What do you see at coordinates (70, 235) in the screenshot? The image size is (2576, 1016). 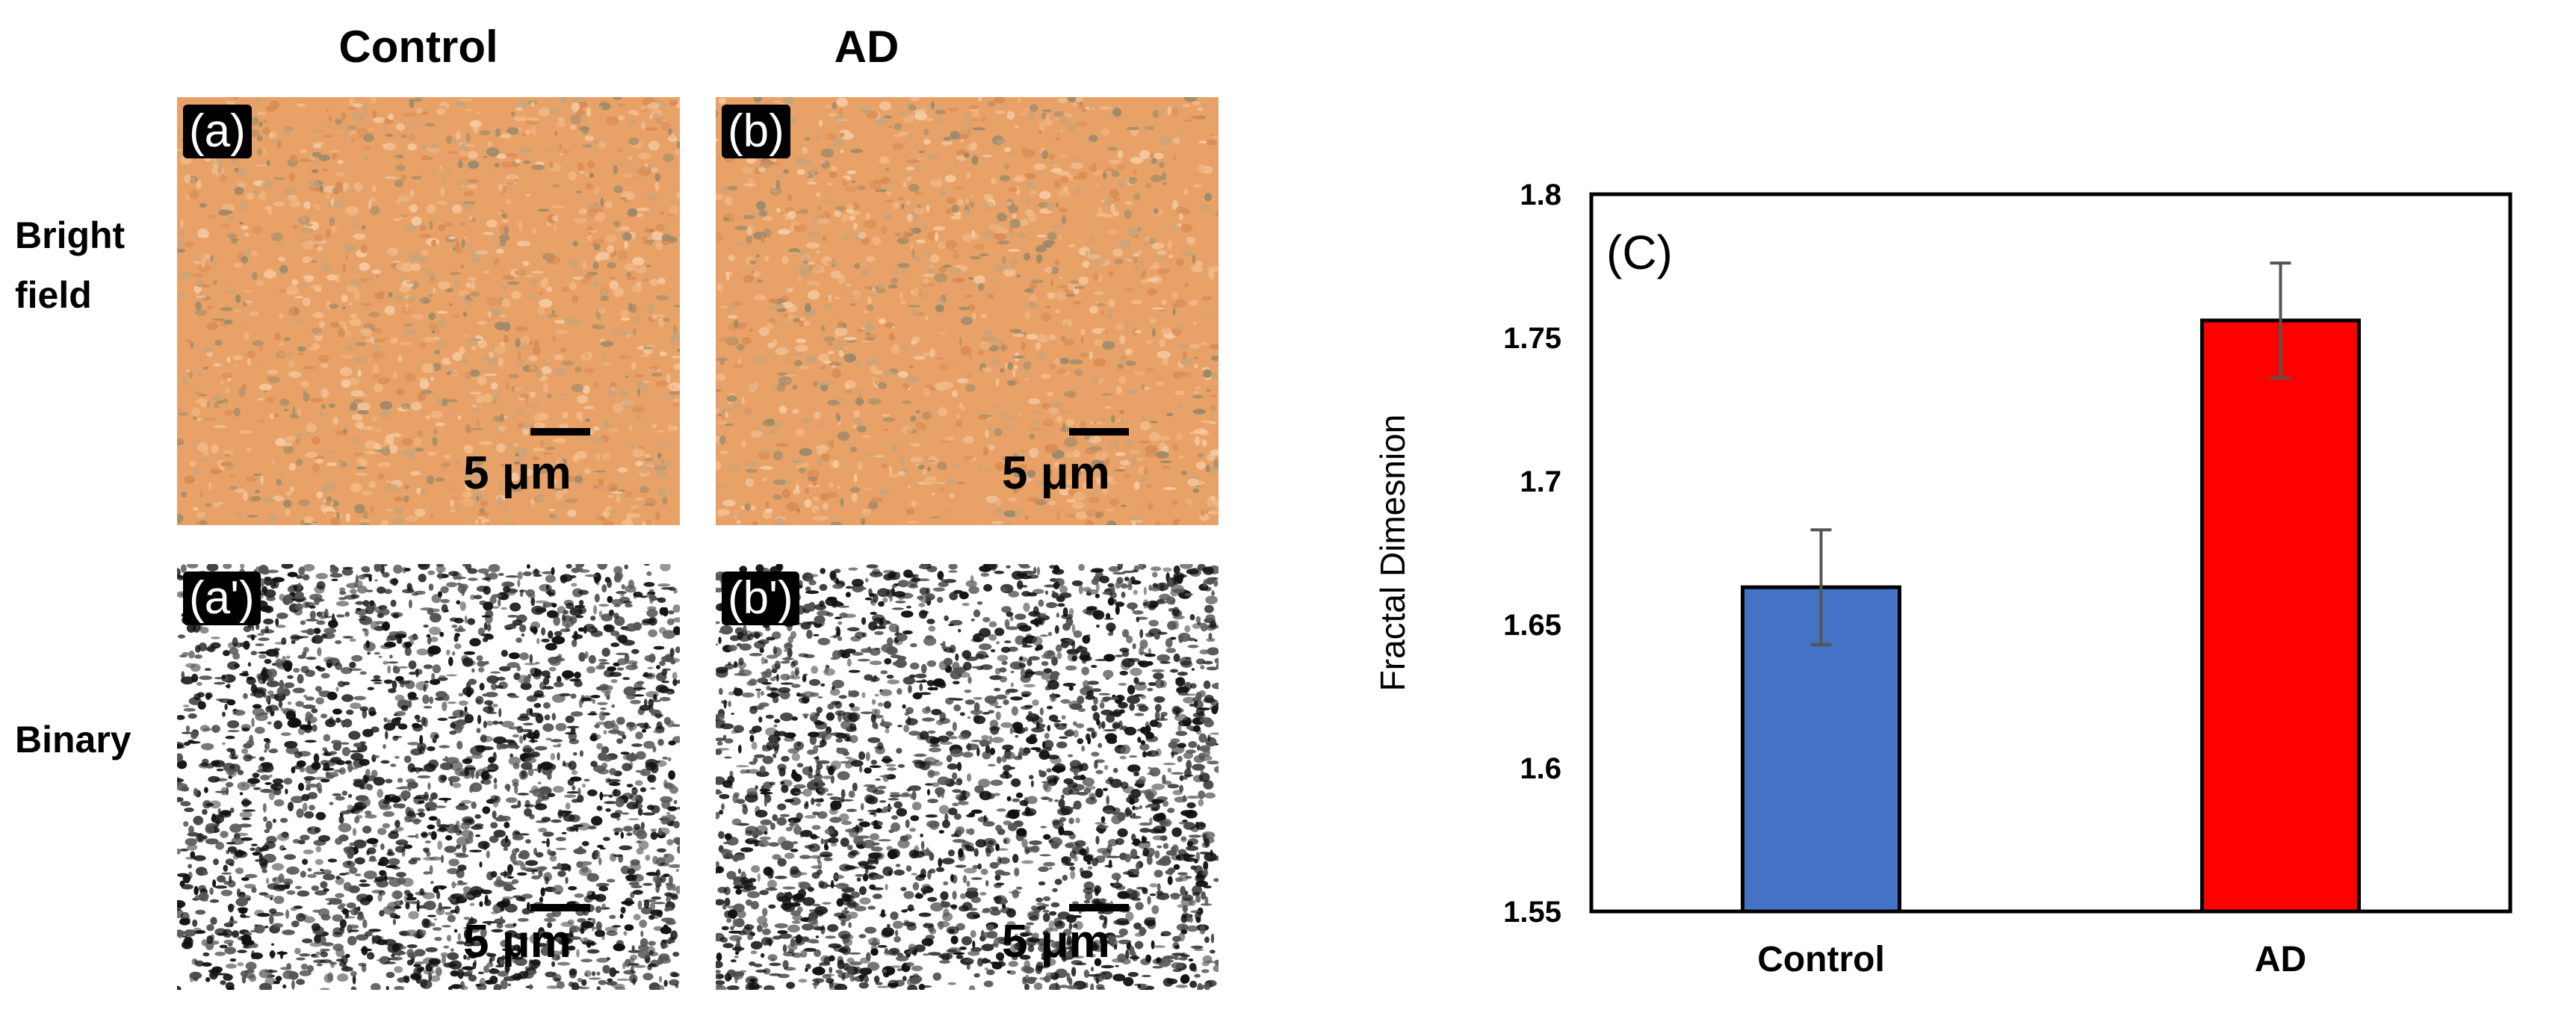 I see `row-header-bright-line1: Bright` at bounding box center [70, 235].